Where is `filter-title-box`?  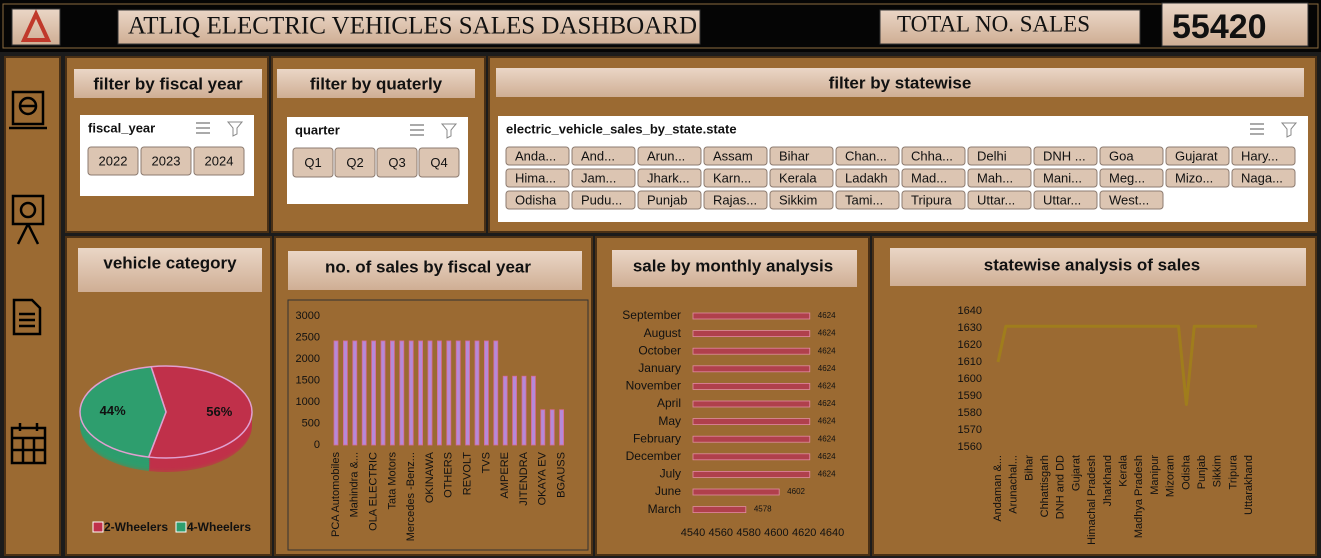 filter-title-box is located at coordinates (376, 83).